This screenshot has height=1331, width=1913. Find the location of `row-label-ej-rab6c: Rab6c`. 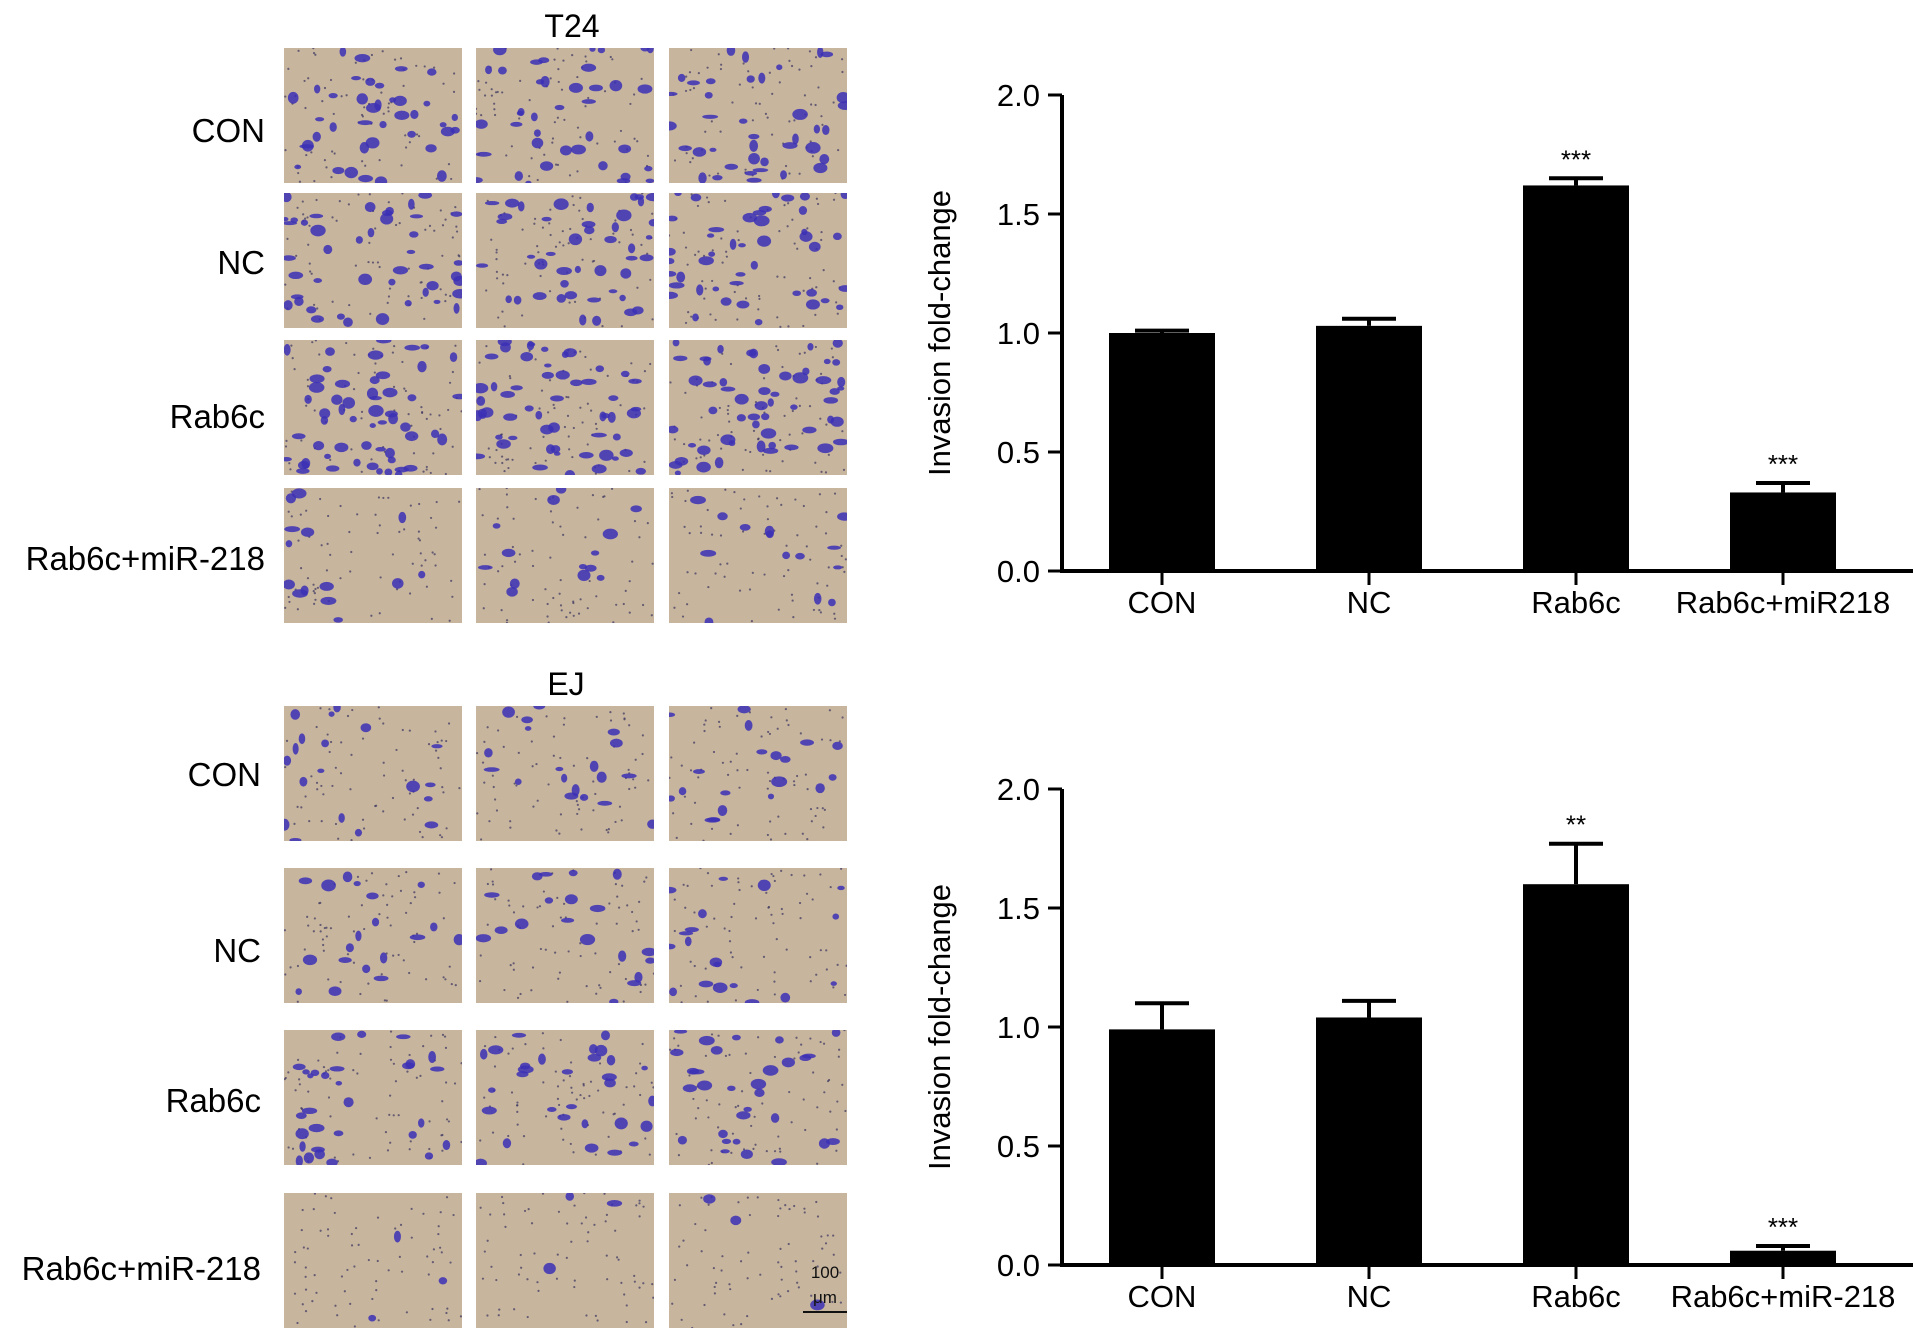

row-label-ej-rab6c: Rab6c is located at coordinates (213, 1100).